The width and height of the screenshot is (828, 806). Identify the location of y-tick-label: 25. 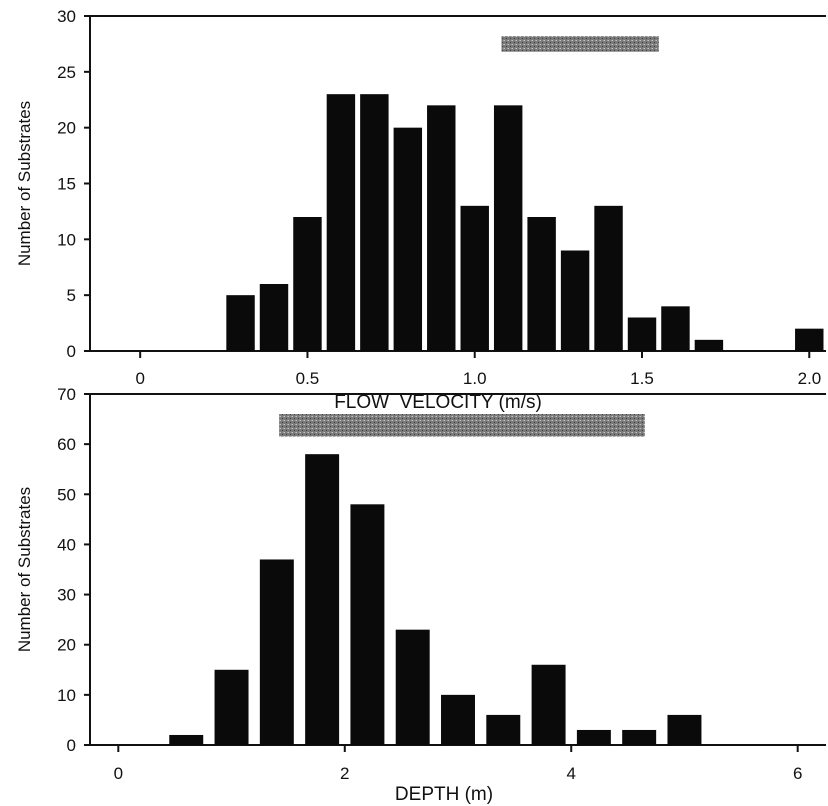
(66, 72).